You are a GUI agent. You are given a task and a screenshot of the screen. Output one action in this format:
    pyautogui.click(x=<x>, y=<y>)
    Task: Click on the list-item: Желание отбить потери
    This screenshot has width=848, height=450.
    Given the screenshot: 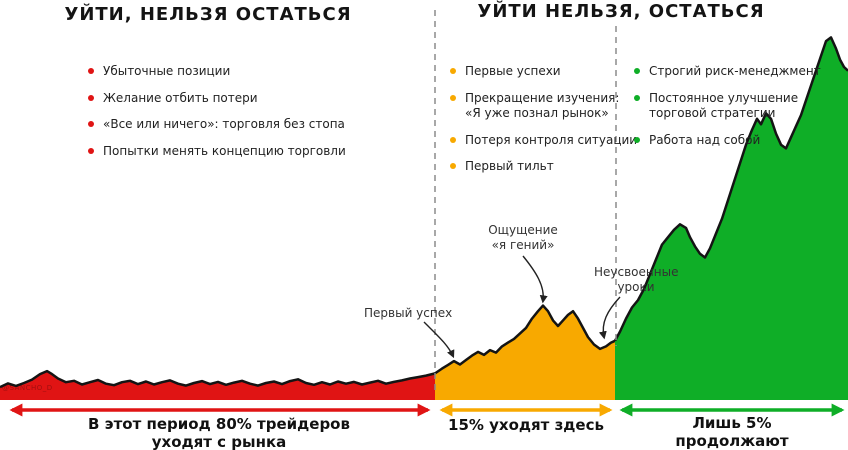 What is the action you would take?
    pyautogui.click(x=217, y=99)
    